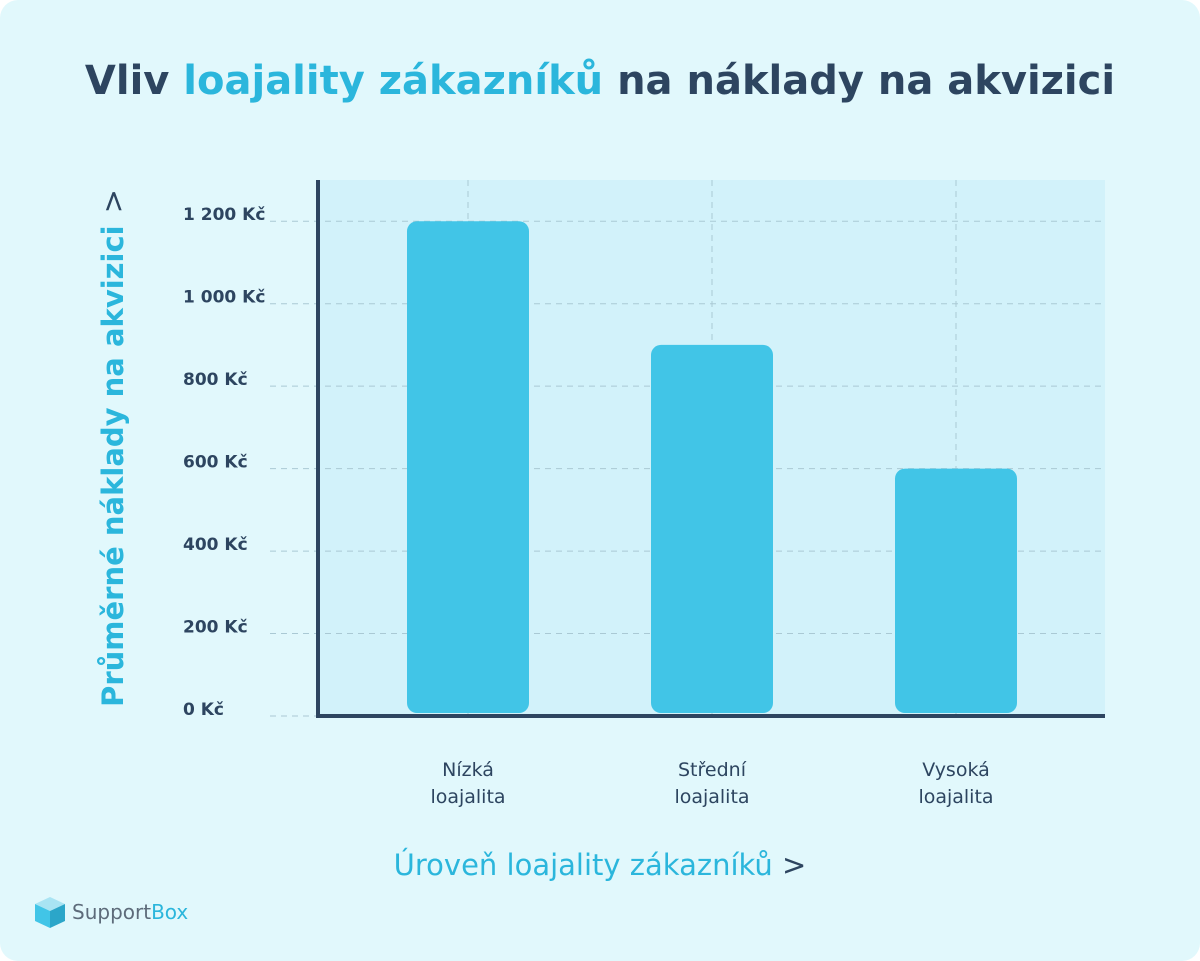 This screenshot has width=1200, height=961. What do you see at coordinates (712, 783) in the screenshot?
I see `x-tick-label: Střední loajalita` at bounding box center [712, 783].